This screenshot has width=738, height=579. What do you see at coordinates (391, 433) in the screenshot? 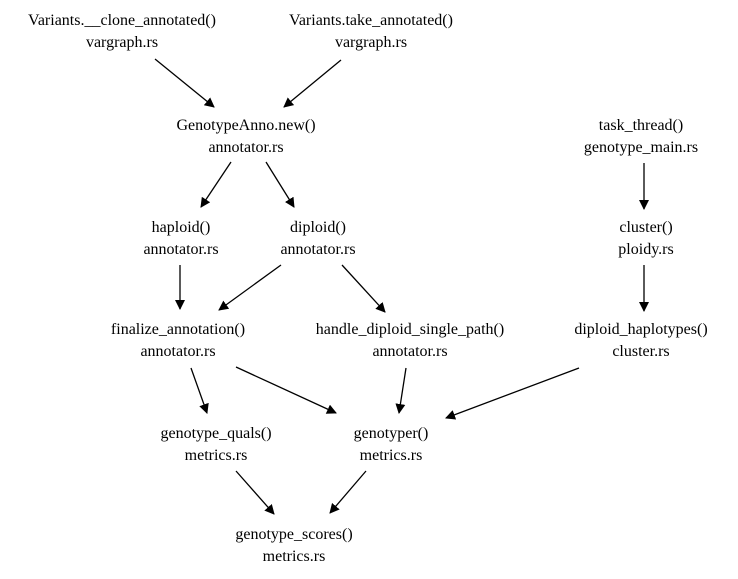
I see `node-function-label: genotyper()` at bounding box center [391, 433].